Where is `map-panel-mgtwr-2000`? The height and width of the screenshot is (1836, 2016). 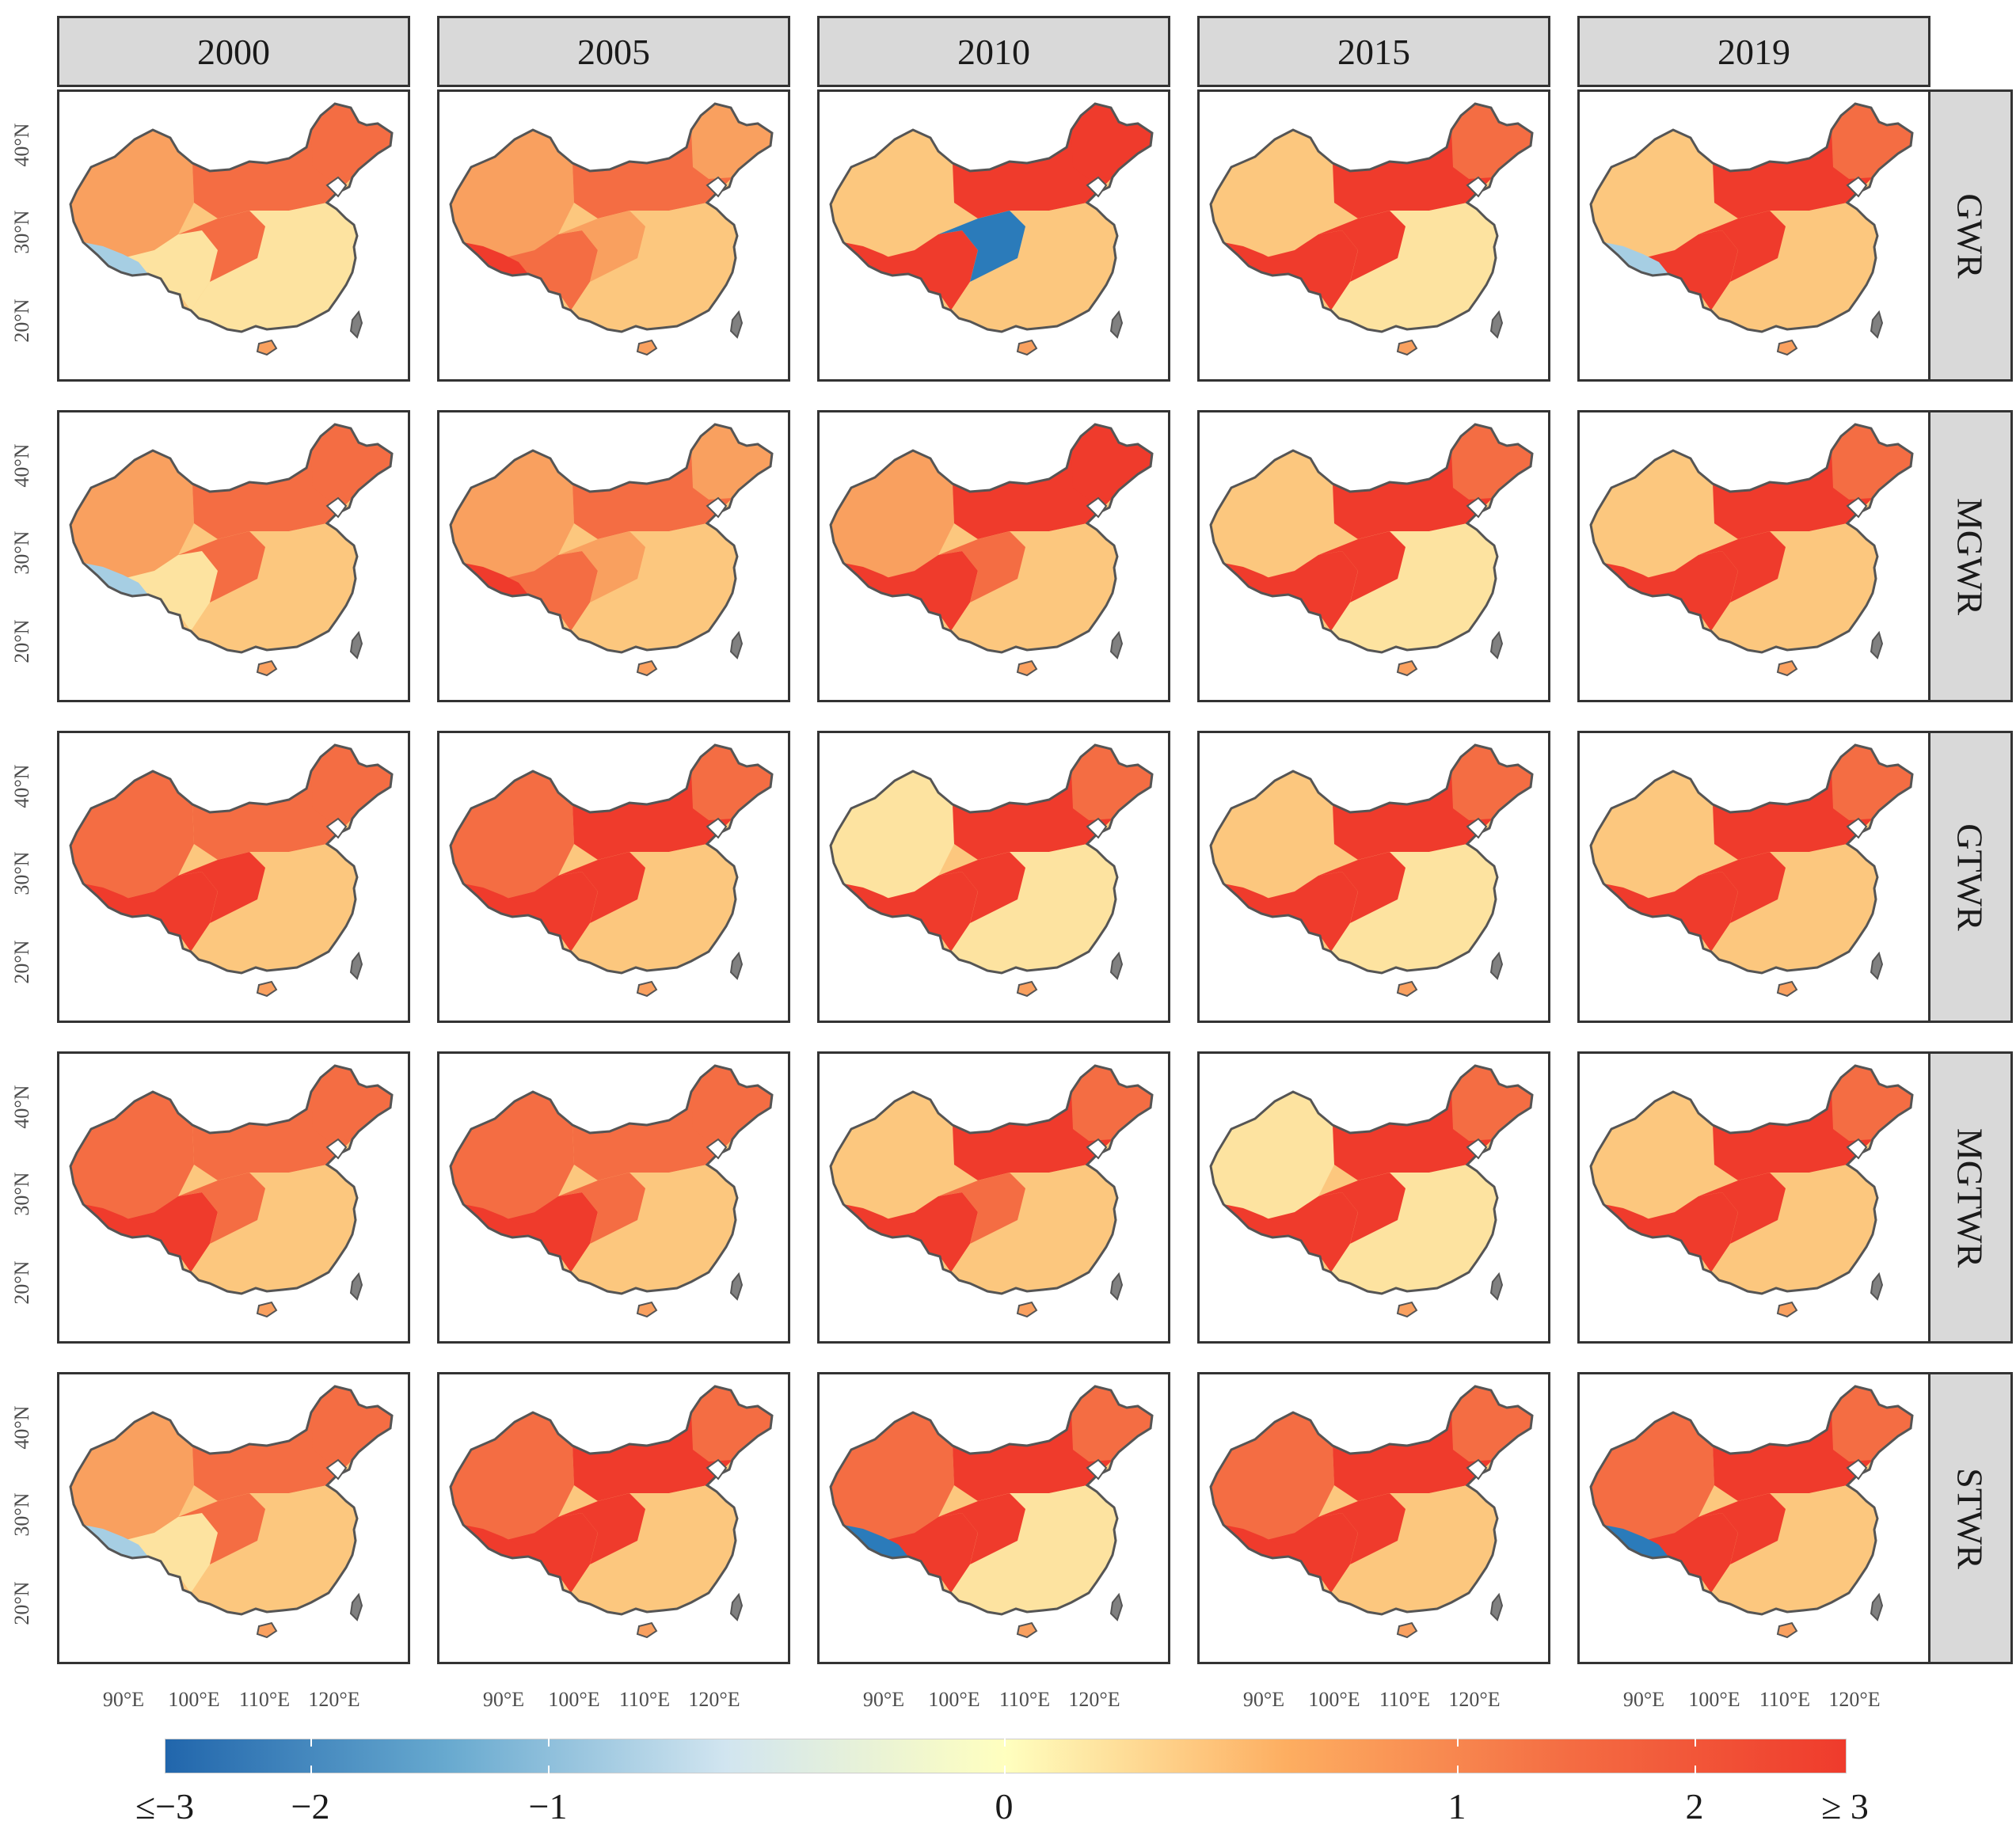
map-panel-mgtwr-2000 is located at coordinates (233, 1197).